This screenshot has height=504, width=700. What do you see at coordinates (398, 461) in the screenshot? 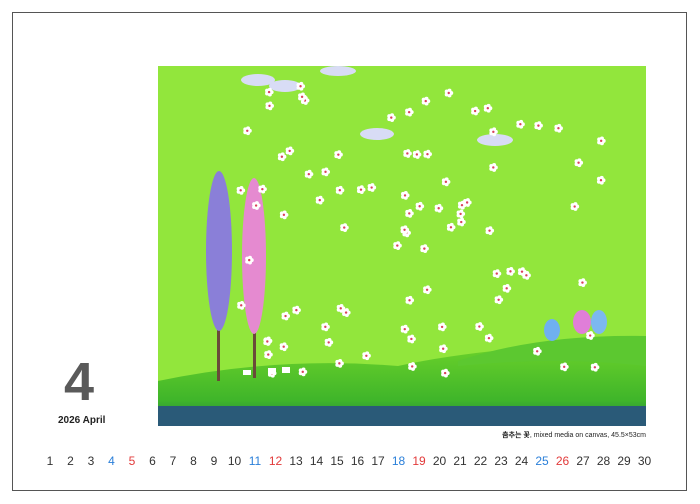
I see `day-18: 18` at bounding box center [398, 461].